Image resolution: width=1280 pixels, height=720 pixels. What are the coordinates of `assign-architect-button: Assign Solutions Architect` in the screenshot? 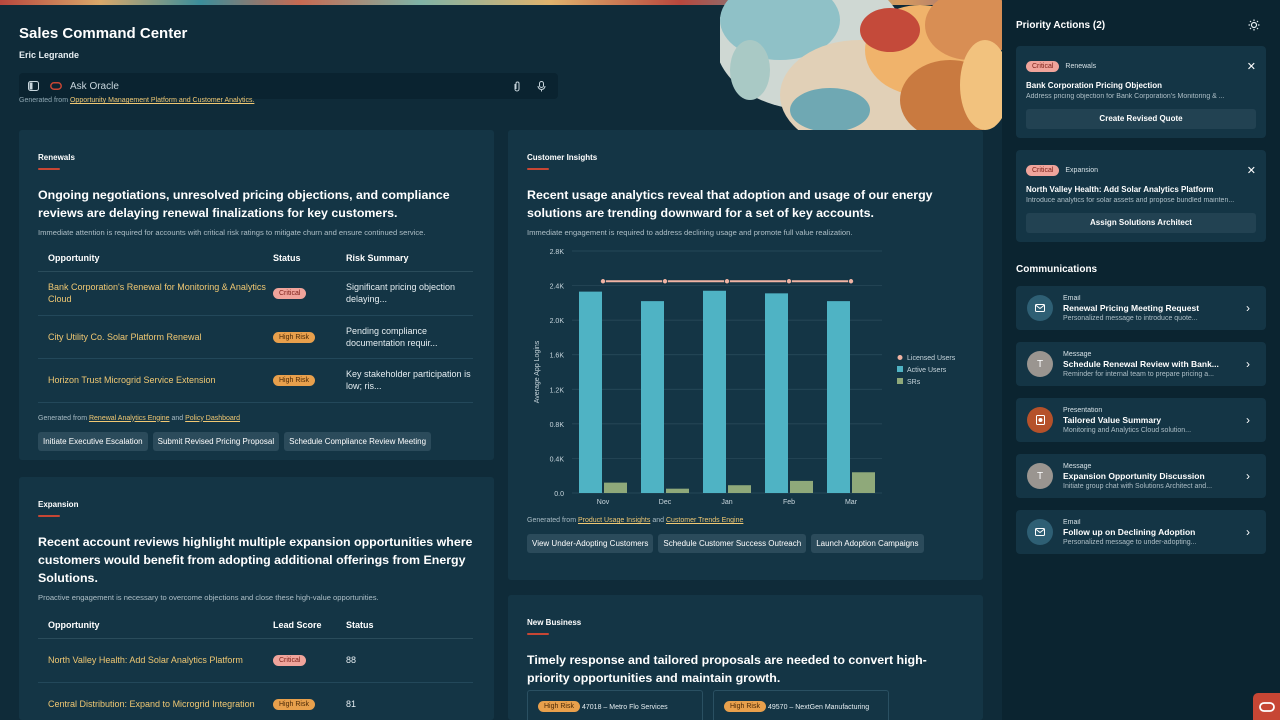 It's located at (1141, 223).